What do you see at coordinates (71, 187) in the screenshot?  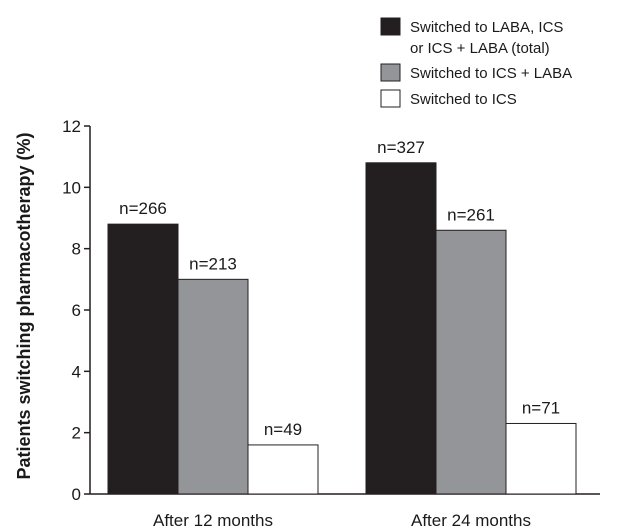 I see `y-tick-label: 10` at bounding box center [71, 187].